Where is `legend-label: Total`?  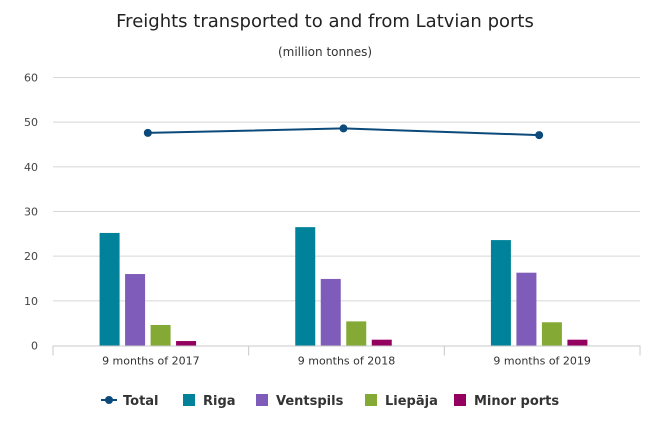
legend-label: Total is located at coordinates (141, 401).